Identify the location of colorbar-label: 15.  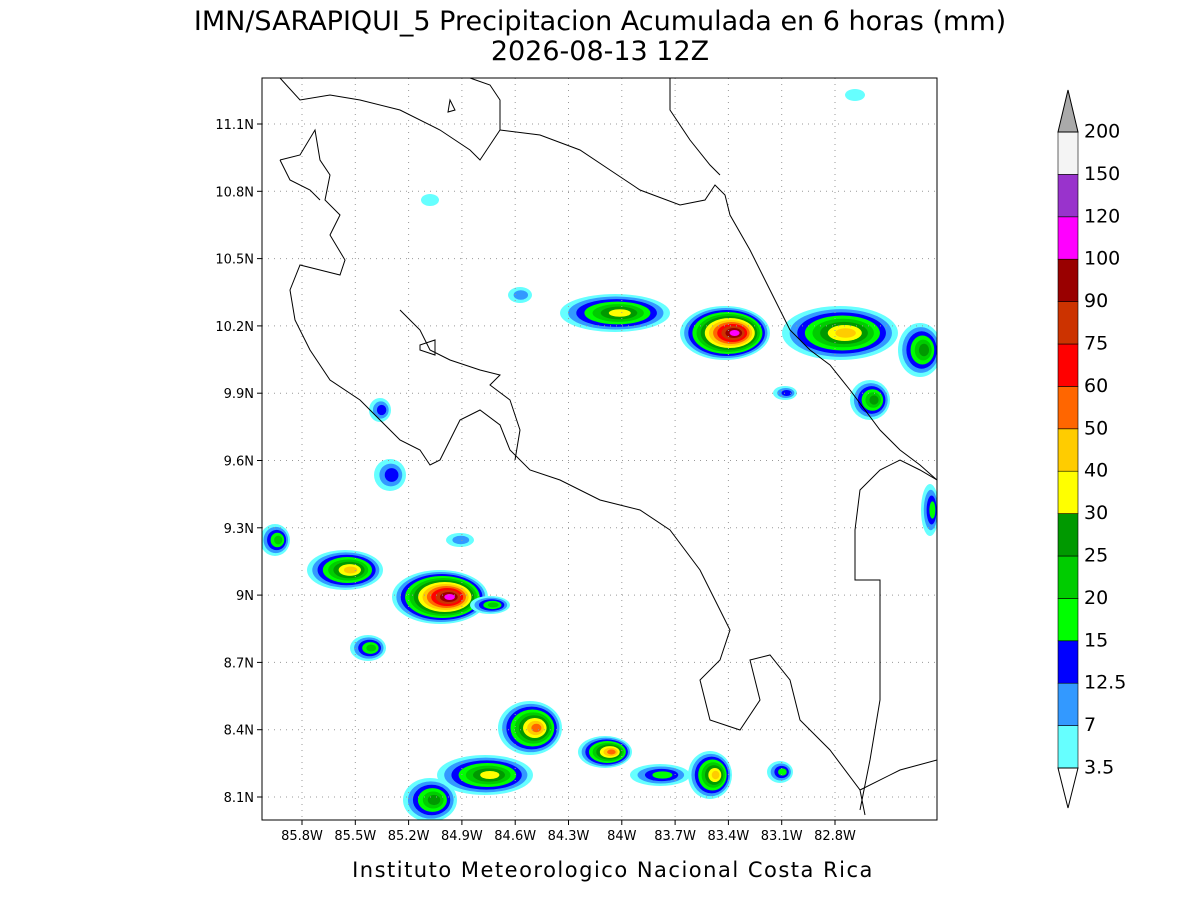
(1096, 640).